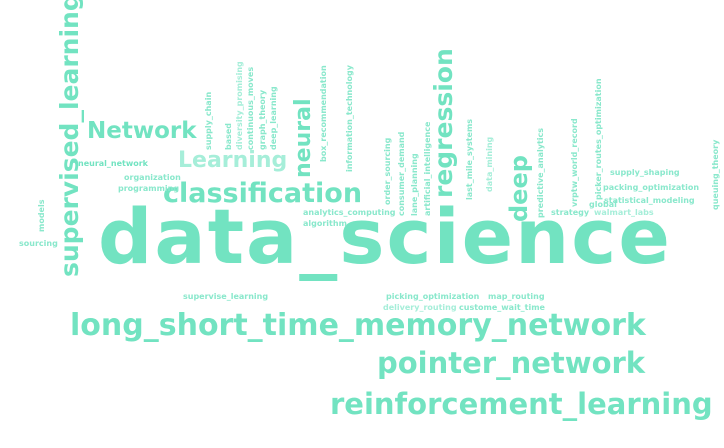 The height and width of the screenshot is (448, 724). I want to click on word-lane-planning: lane_planning, so click(414, 184).